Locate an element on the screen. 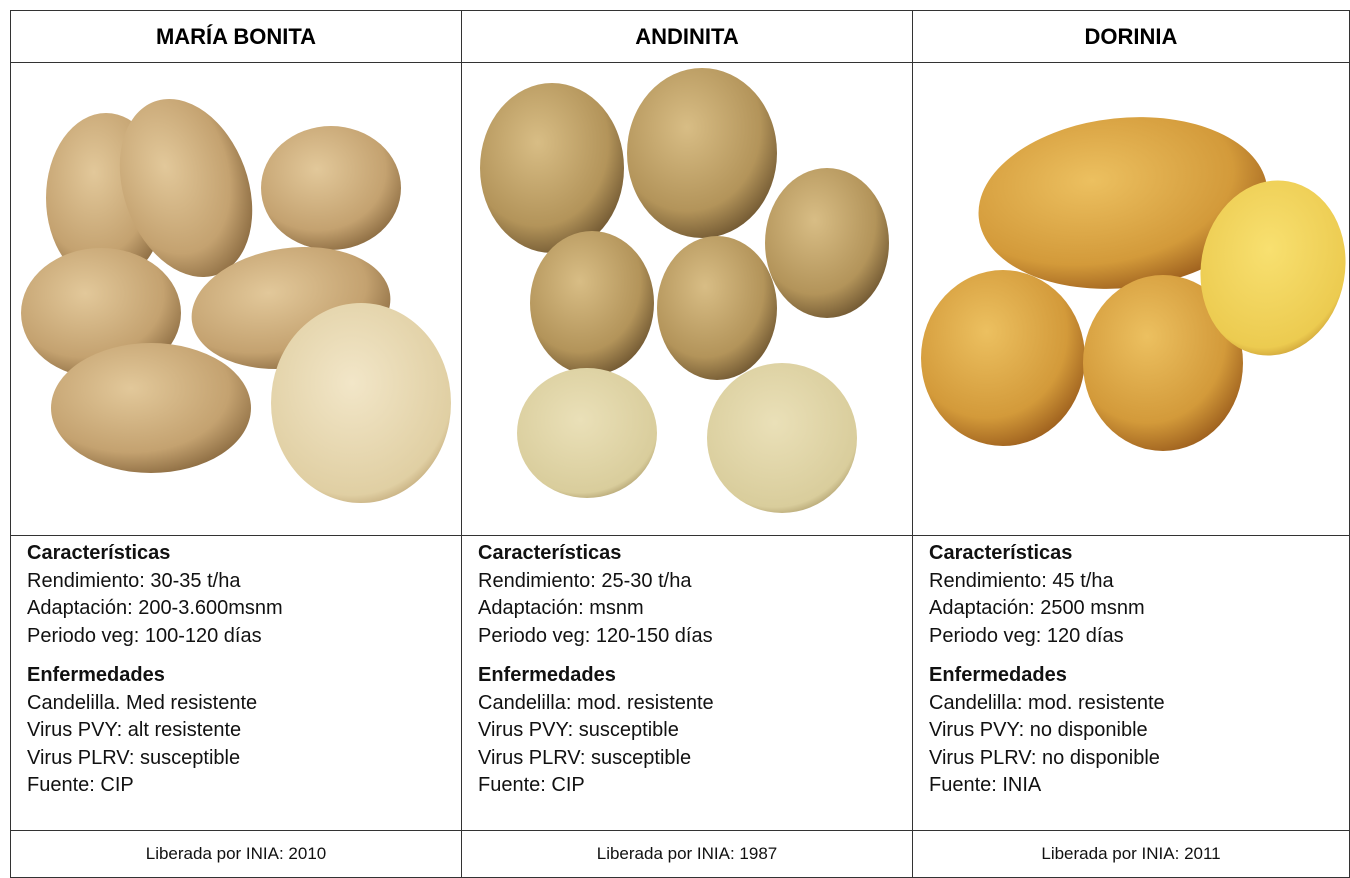  section-item: Periodo veg: 120-150 días is located at coordinates (595, 635).